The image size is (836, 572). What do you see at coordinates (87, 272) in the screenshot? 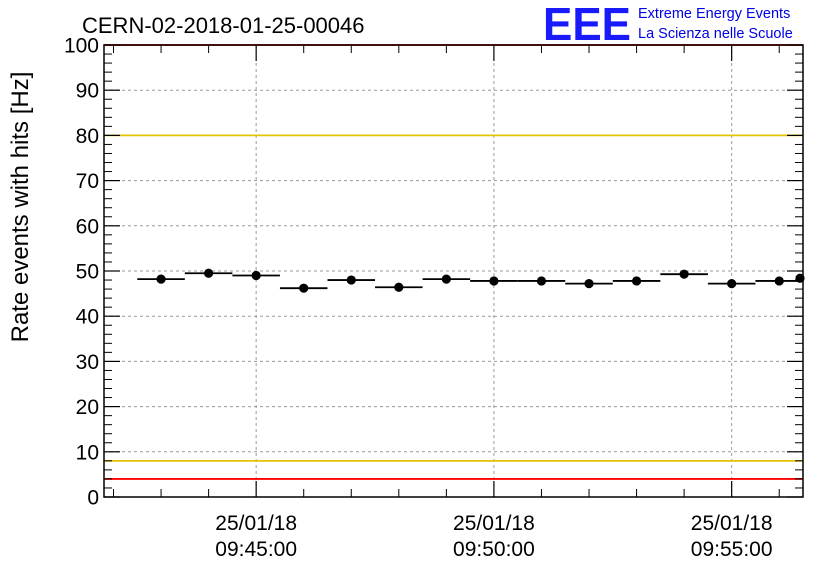
I see `y-tick-label: 50` at bounding box center [87, 272].